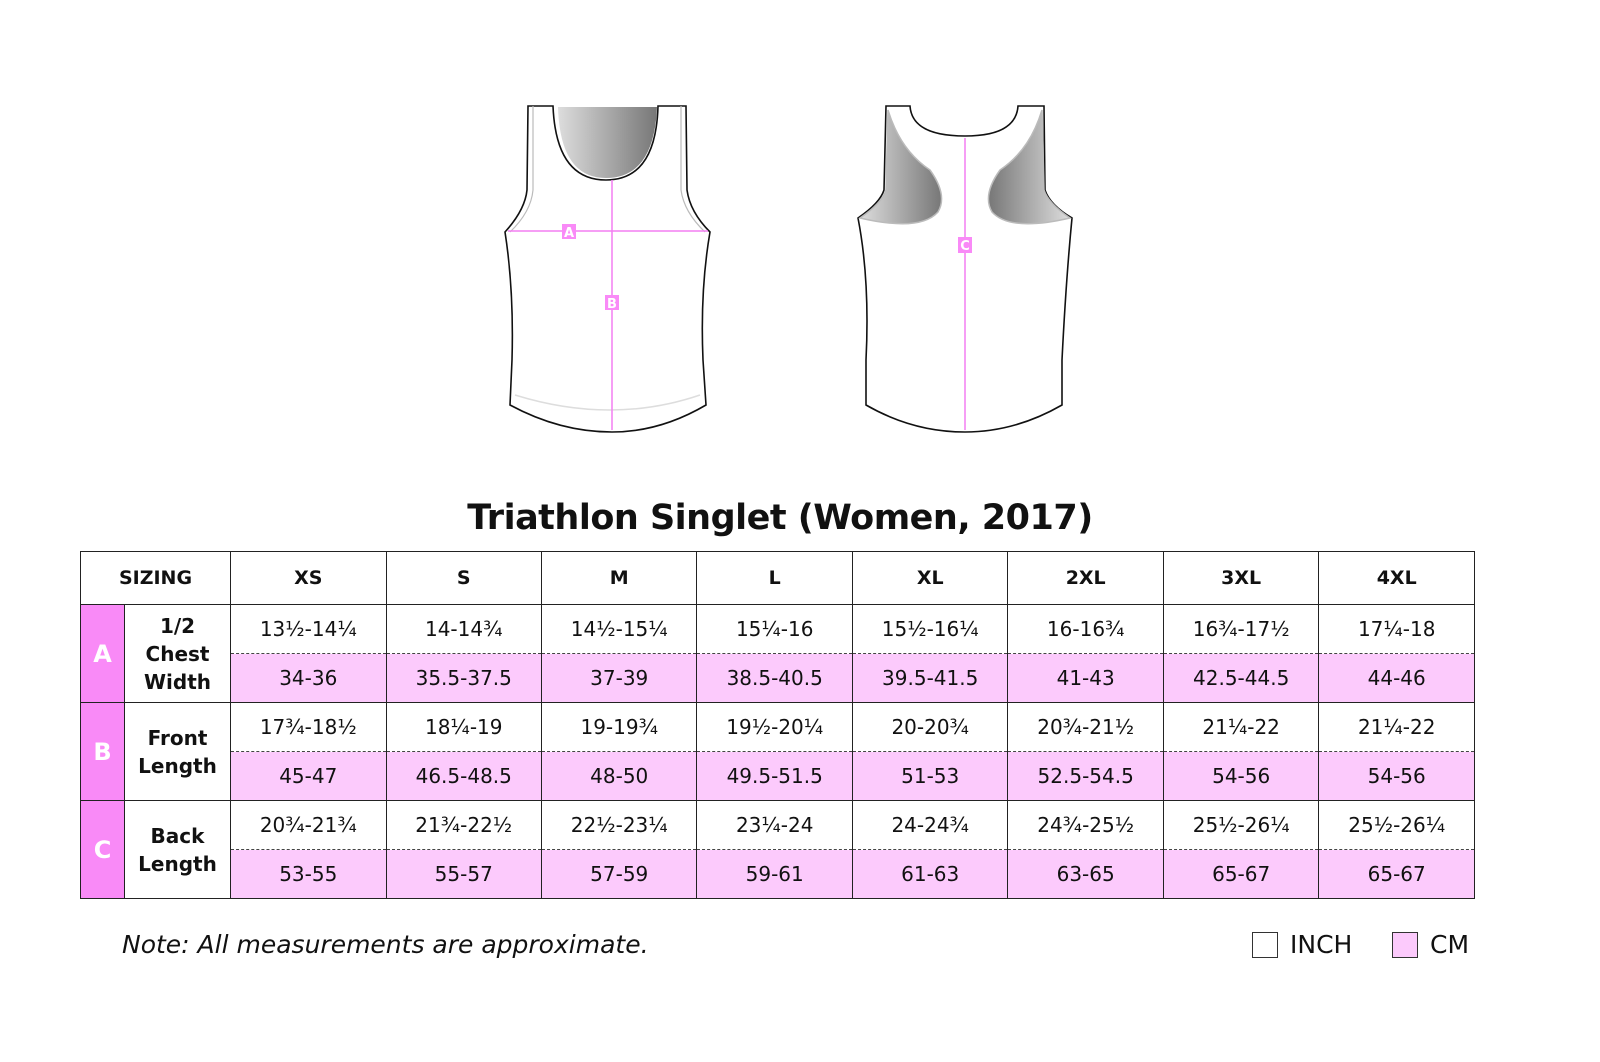 This screenshot has height=1062, width=1600. I want to click on inch-cell: 15½-16¼, so click(930, 629).